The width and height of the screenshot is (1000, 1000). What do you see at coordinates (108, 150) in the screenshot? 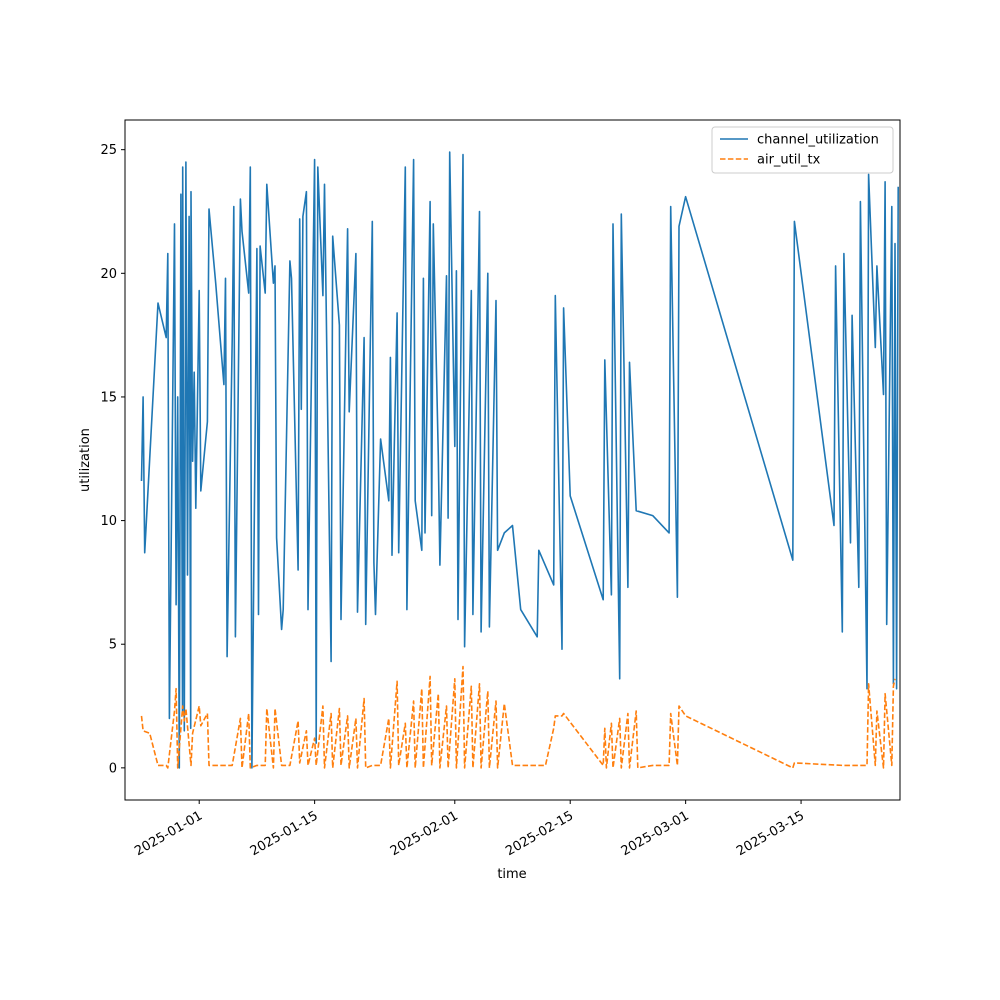
I see `y-tick-label: 25` at bounding box center [108, 150].